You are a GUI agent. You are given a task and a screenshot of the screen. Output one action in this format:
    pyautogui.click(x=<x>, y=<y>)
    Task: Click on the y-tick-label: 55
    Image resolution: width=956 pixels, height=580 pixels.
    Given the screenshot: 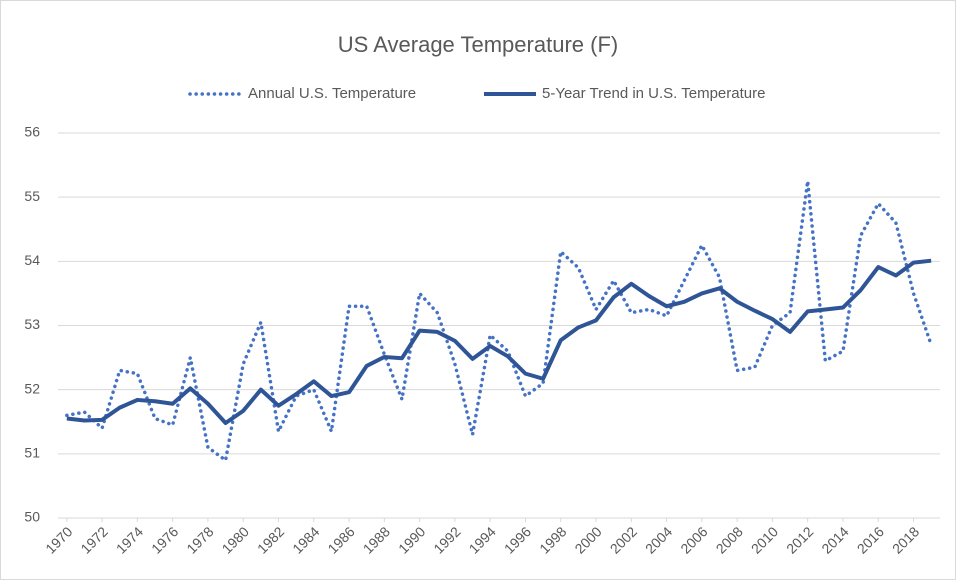 What is the action you would take?
    pyautogui.click(x=32, y=196)
    